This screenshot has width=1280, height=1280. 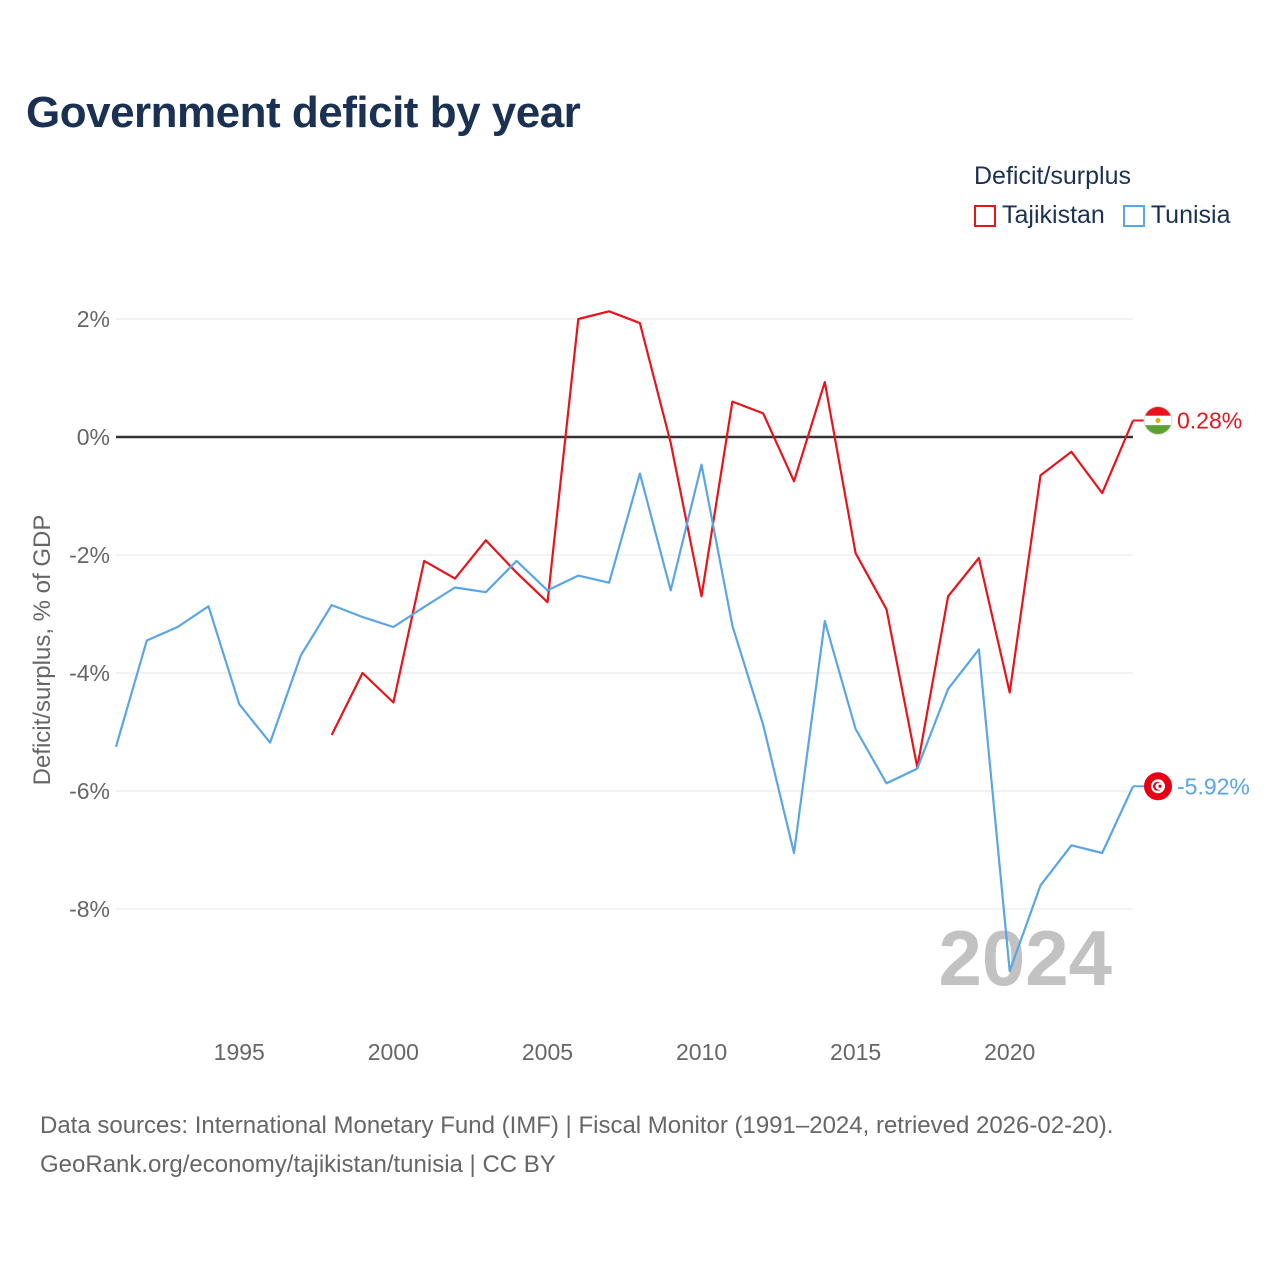 What do you see at coordinates (89, 673) in the screenshot?
I see `y-tick-label: -4%` at bounding box center [89, 673].